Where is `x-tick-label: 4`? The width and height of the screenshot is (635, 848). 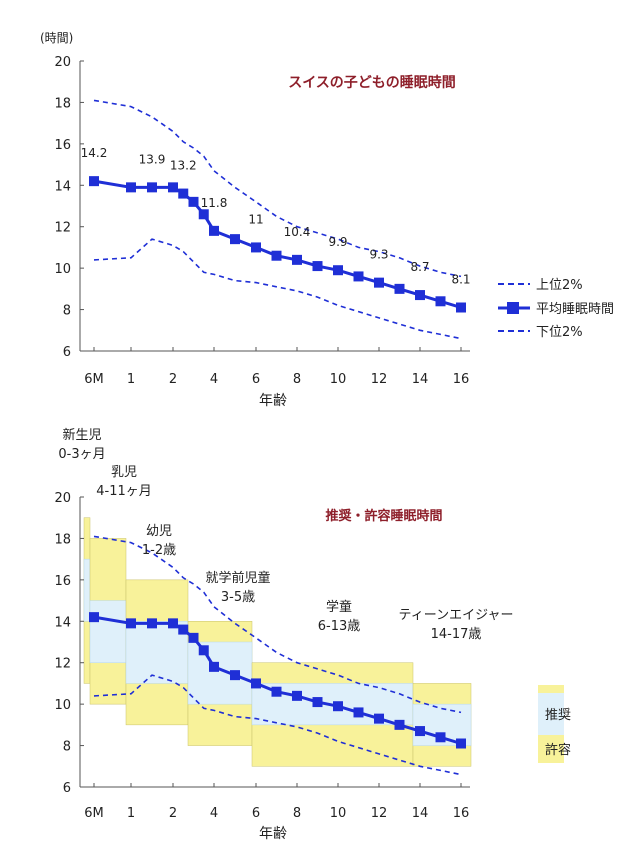
x-tick-label: 4 is located at coordinates (214, 813).